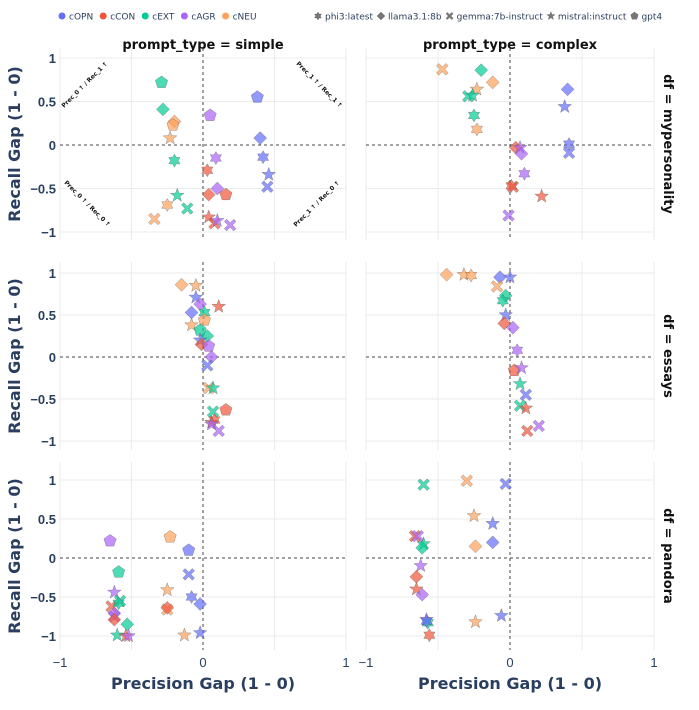 Image resolution: width=699 pixels, height=710 pixels. I want to click on legend-label: phi3:latest, so click(349, 18).